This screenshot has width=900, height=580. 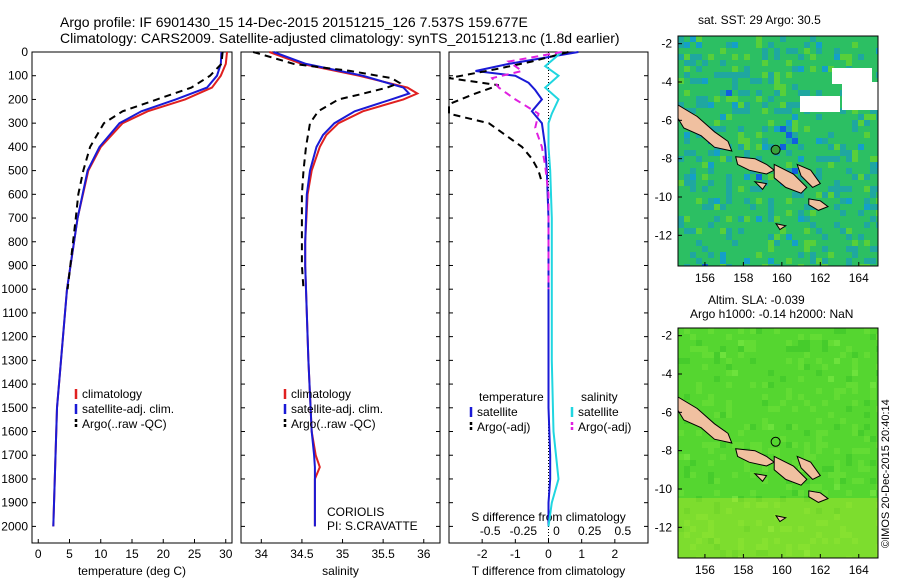 I want to click on top-x-tick-label: -0.25, so click(x=524, y=531).